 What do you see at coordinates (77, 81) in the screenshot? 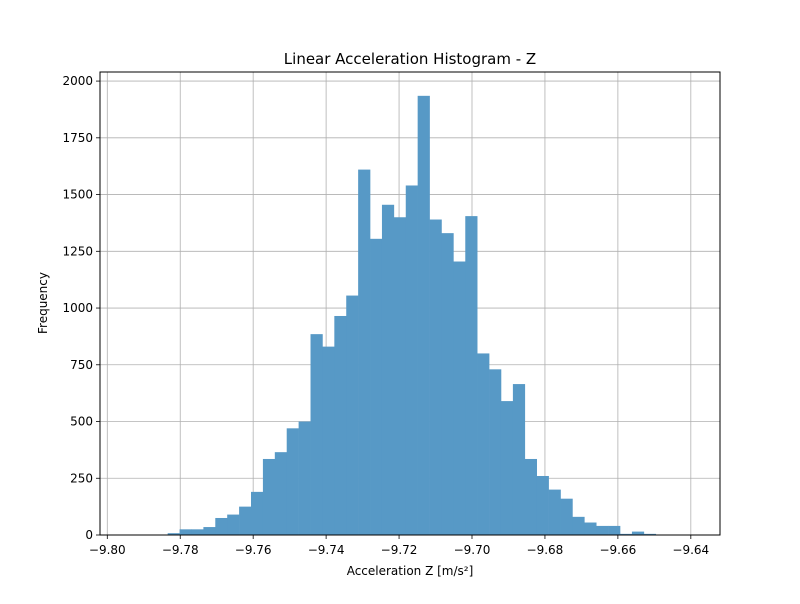
I see `y-tick-label: 2000` at bounding box center [77, 81].